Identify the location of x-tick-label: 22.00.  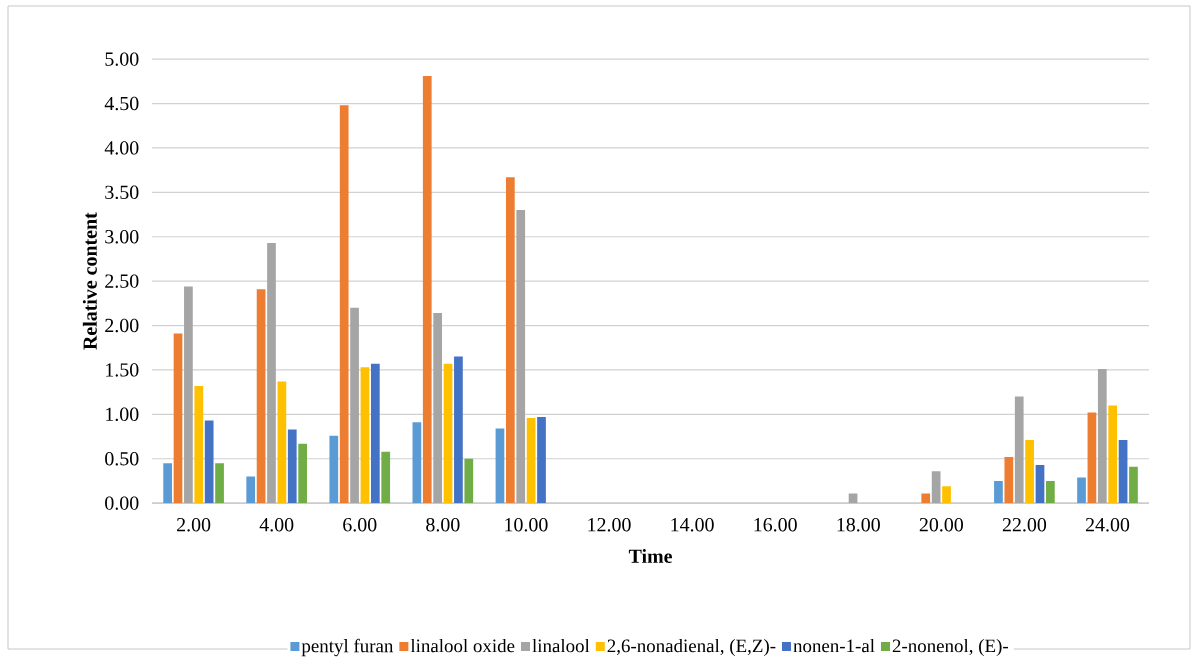
(1024, 524).